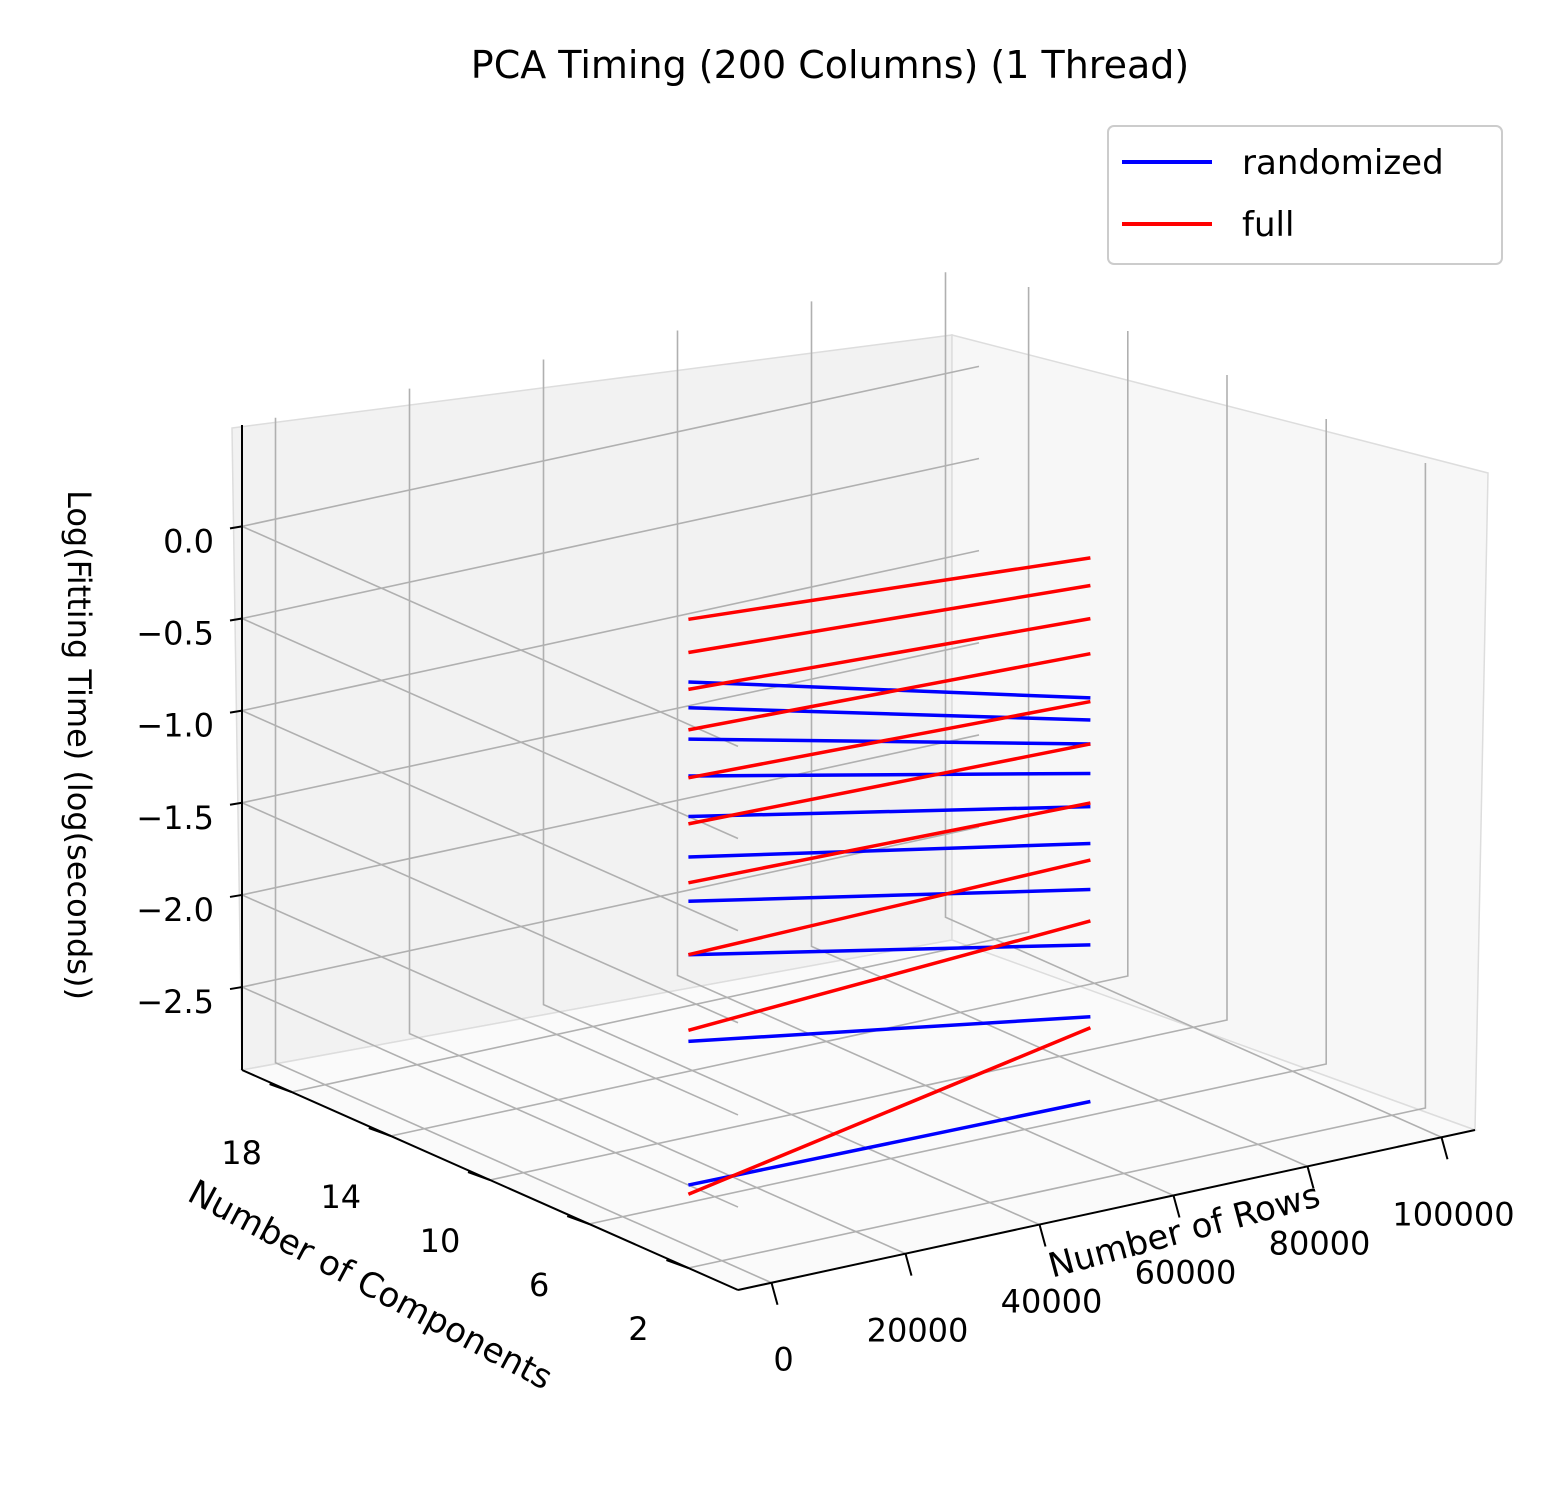 This screenshot has height=1500, width=1560. I want to click on z-tick-label: −2.0, so click(175, 910).